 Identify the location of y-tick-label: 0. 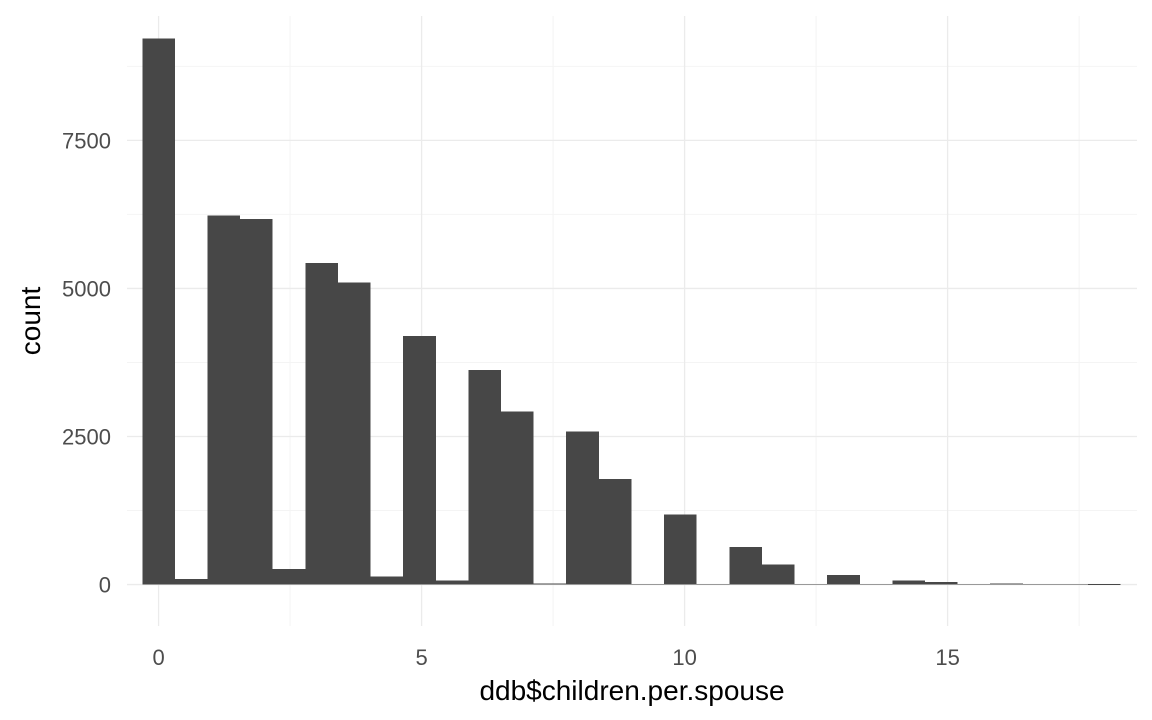
(105, 585).